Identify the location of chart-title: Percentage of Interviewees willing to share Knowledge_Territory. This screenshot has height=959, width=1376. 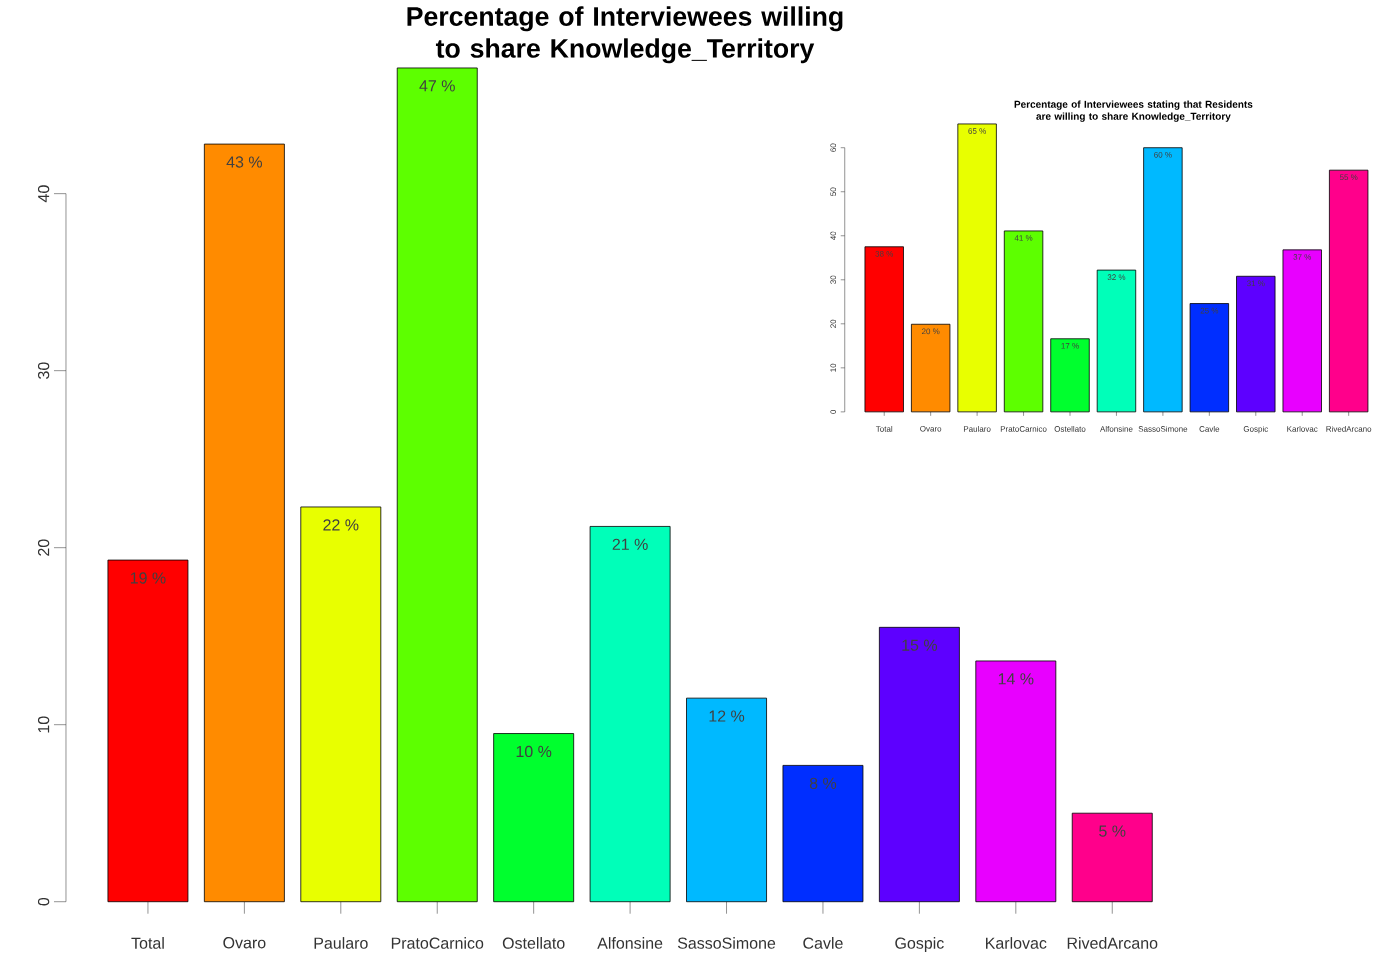
(625, 35).